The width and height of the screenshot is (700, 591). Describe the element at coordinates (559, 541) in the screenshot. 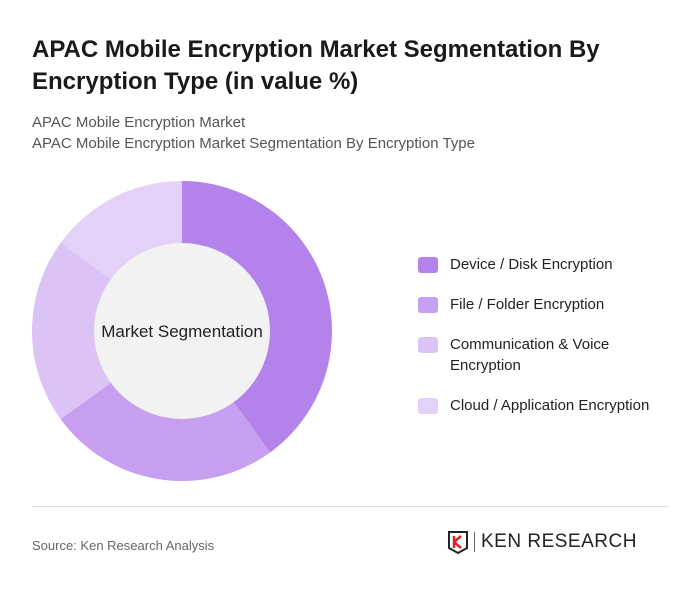

I see `logo-text: KEN RESEARCH` at that location.